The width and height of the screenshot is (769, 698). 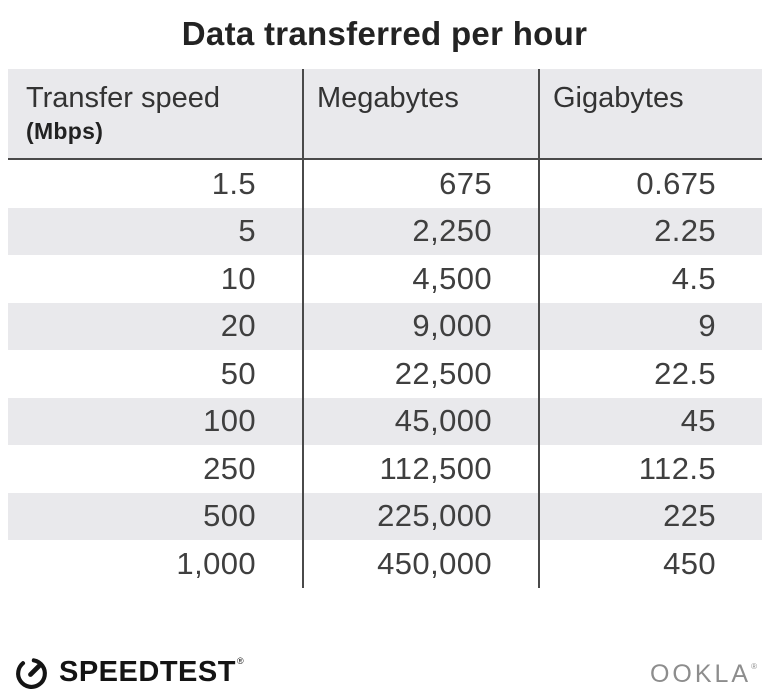 I want to click on column-header-label: Megabytes, so click(x=388, y=98).